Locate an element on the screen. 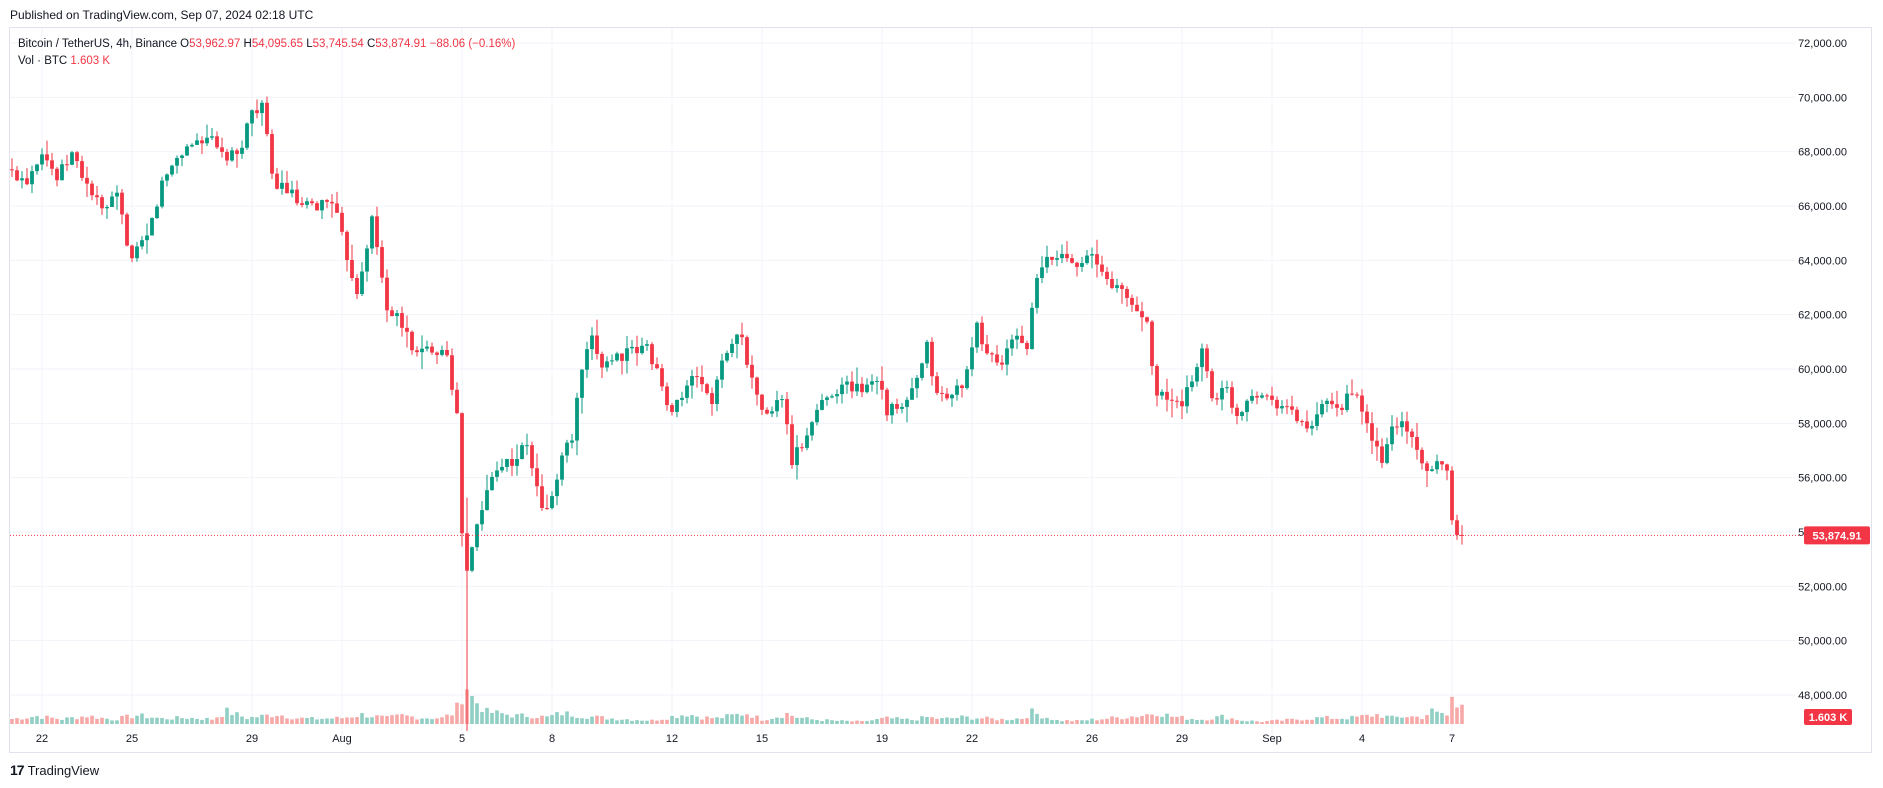  last-volume-badge is located at coordinates (1828, 717).